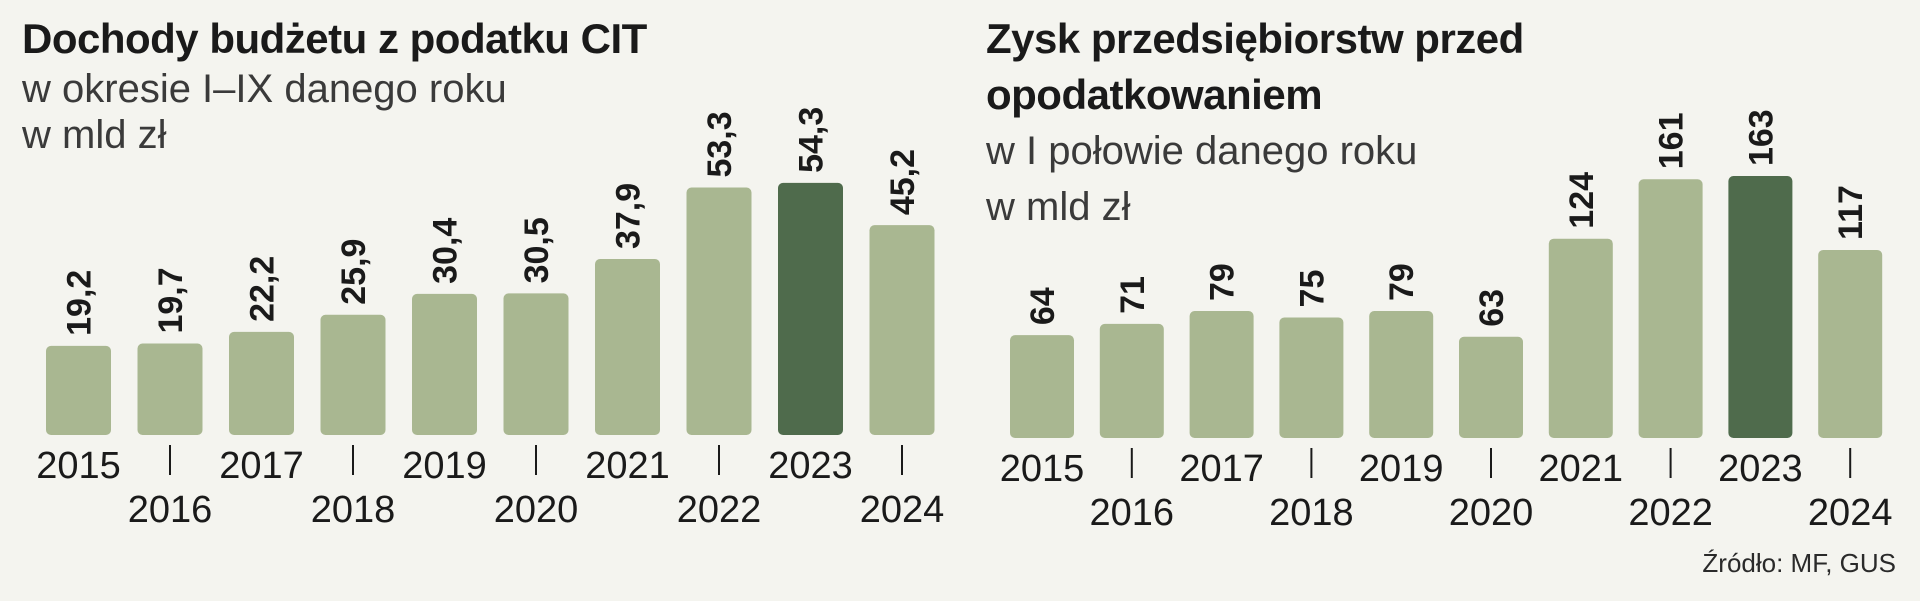 The width and height of the screenshot is (1920, 601). Describe the element at coordinates (1492, 308) in the screenshot. I see `chart-right-value-label-2020: 63` at that location.